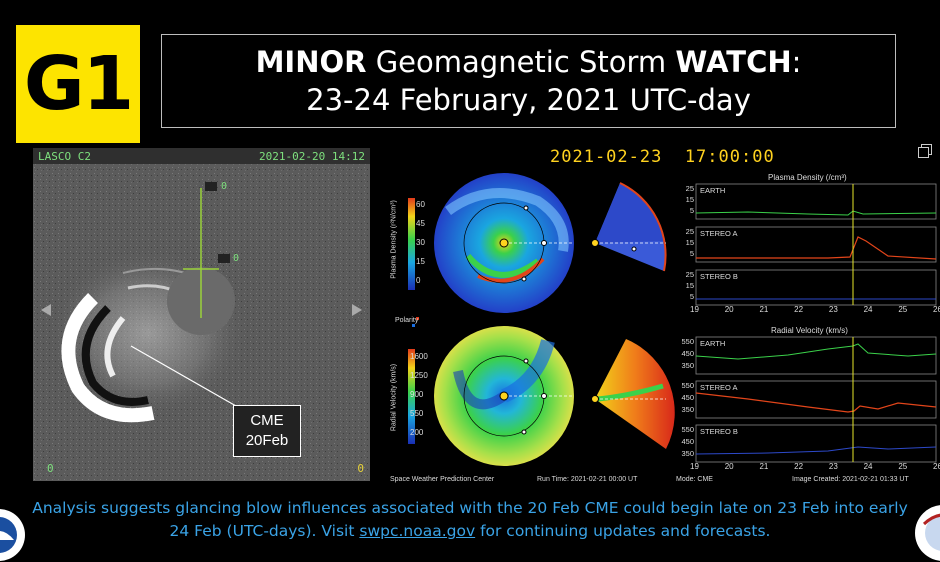 Image resolution: width=940 pixels, height=562 pixels. What do you see at coordinates (407, 320) in the screenshot?
I see `polarity-label: Polarity` at bounding box center [407, 320].